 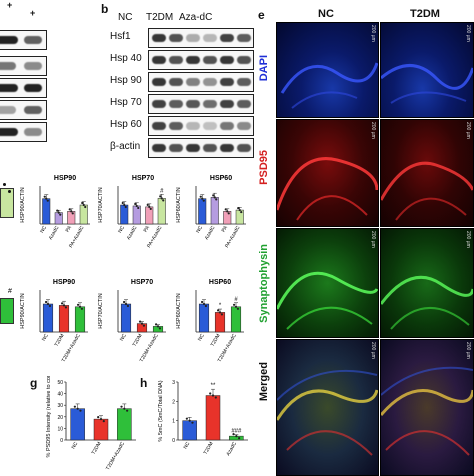 What do you see at coordinates (264, 283) in the screenshot?
I see `row-label-synaptophysin: Synaptophysin` at bounding box center [264, 283].